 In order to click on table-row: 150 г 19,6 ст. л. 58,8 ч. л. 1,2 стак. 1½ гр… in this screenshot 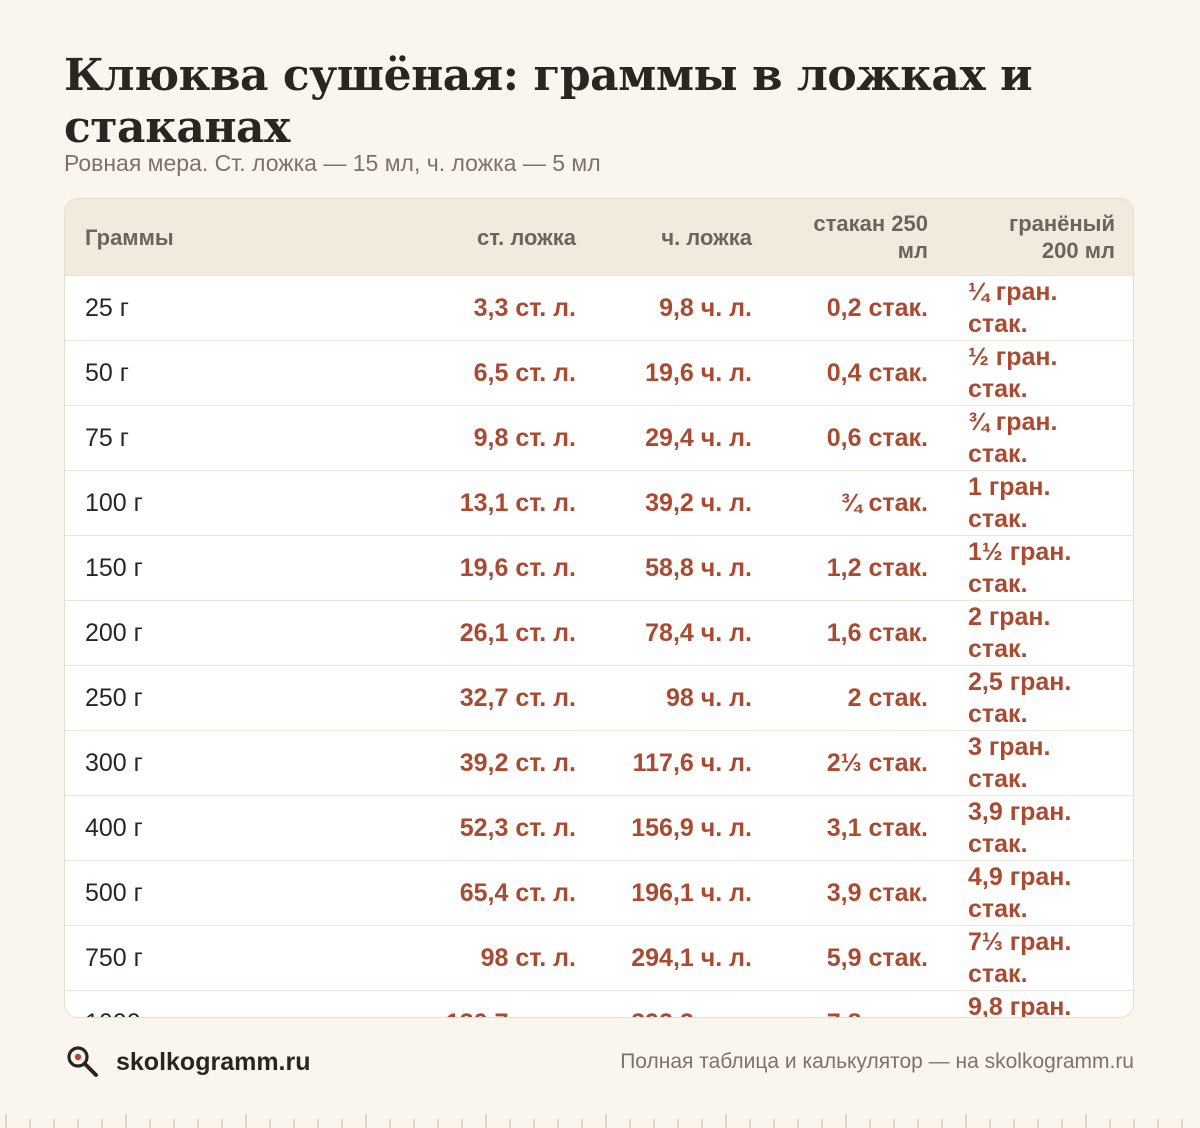, I will do `click(599, 568)`.